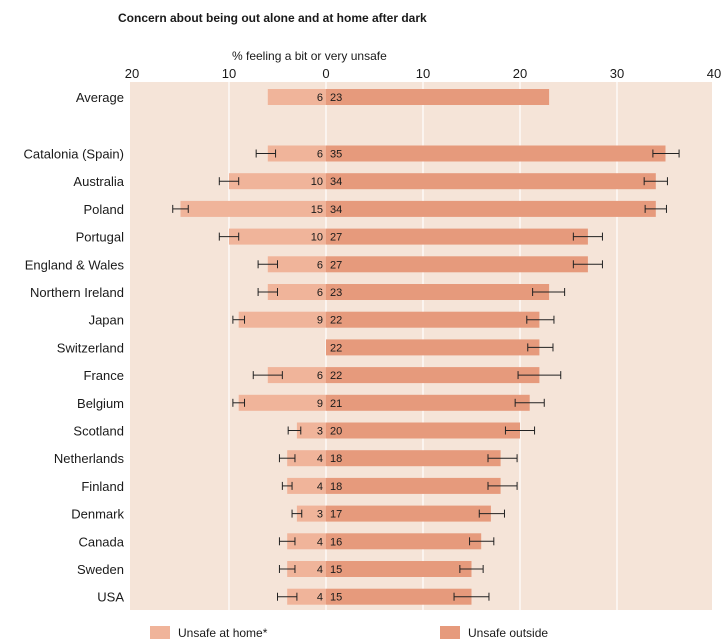 This screenshot has height=643, width=722. What do you see at coordinates (336, 404) in the screenshot?
I see `value-label-outside: 21` at bounding box center [336, 404].